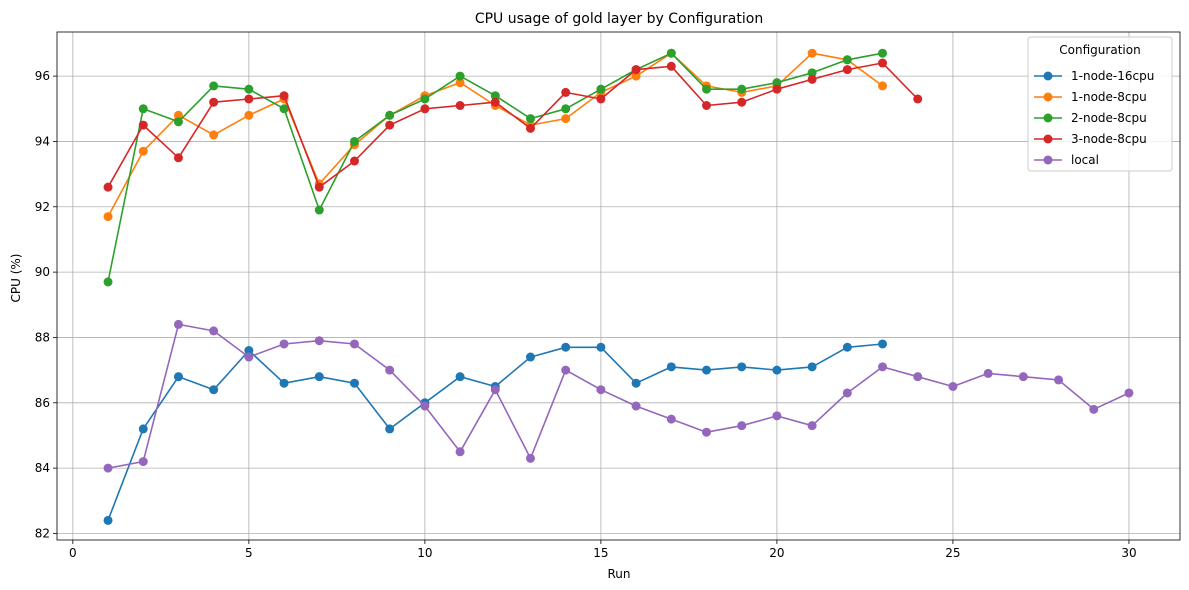  I want to click on legend-entry: 3-node-8cpu, so click(1090, 139).